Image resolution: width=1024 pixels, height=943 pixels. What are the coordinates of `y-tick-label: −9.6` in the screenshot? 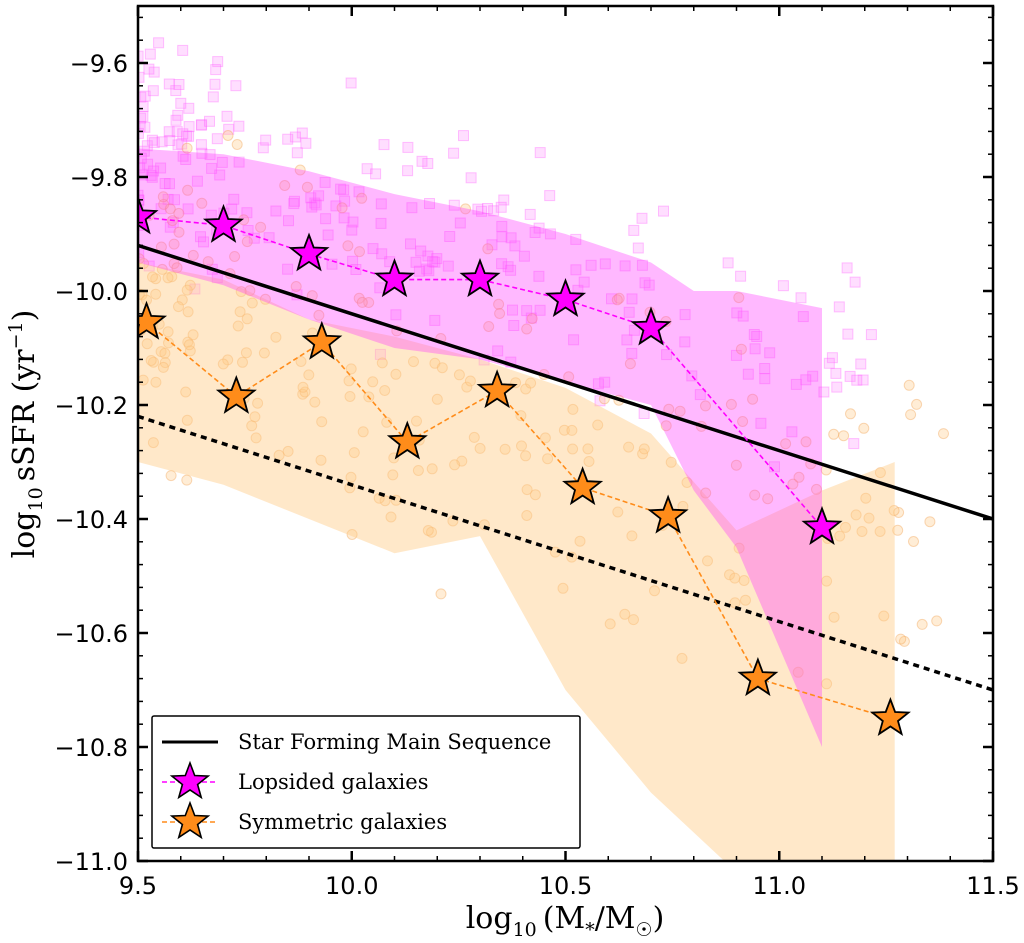 It's located at (99, 64).